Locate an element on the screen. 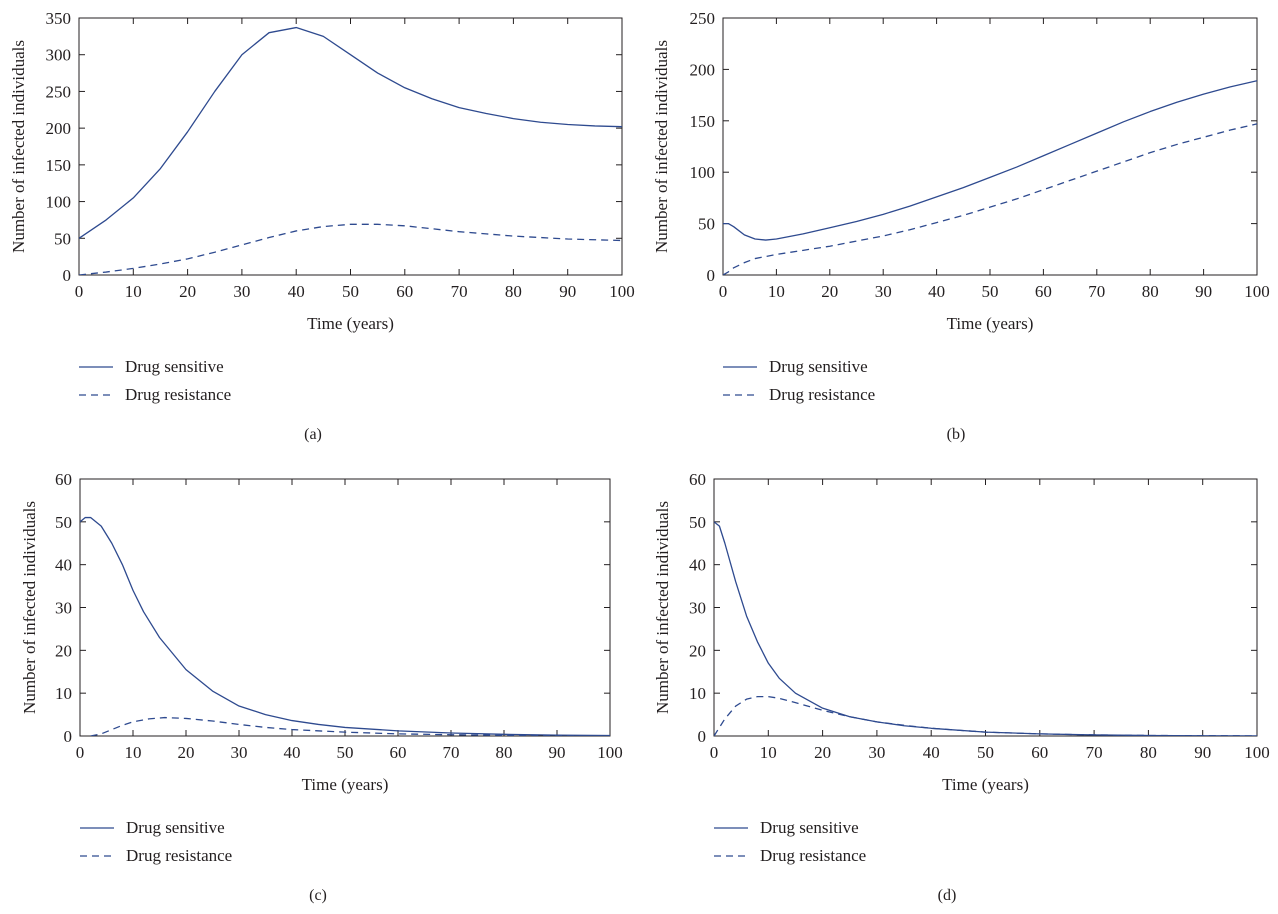 The width and height of the screenshot is (1278, 914). panel-caption: (b) is located at coordinates (956, 434).